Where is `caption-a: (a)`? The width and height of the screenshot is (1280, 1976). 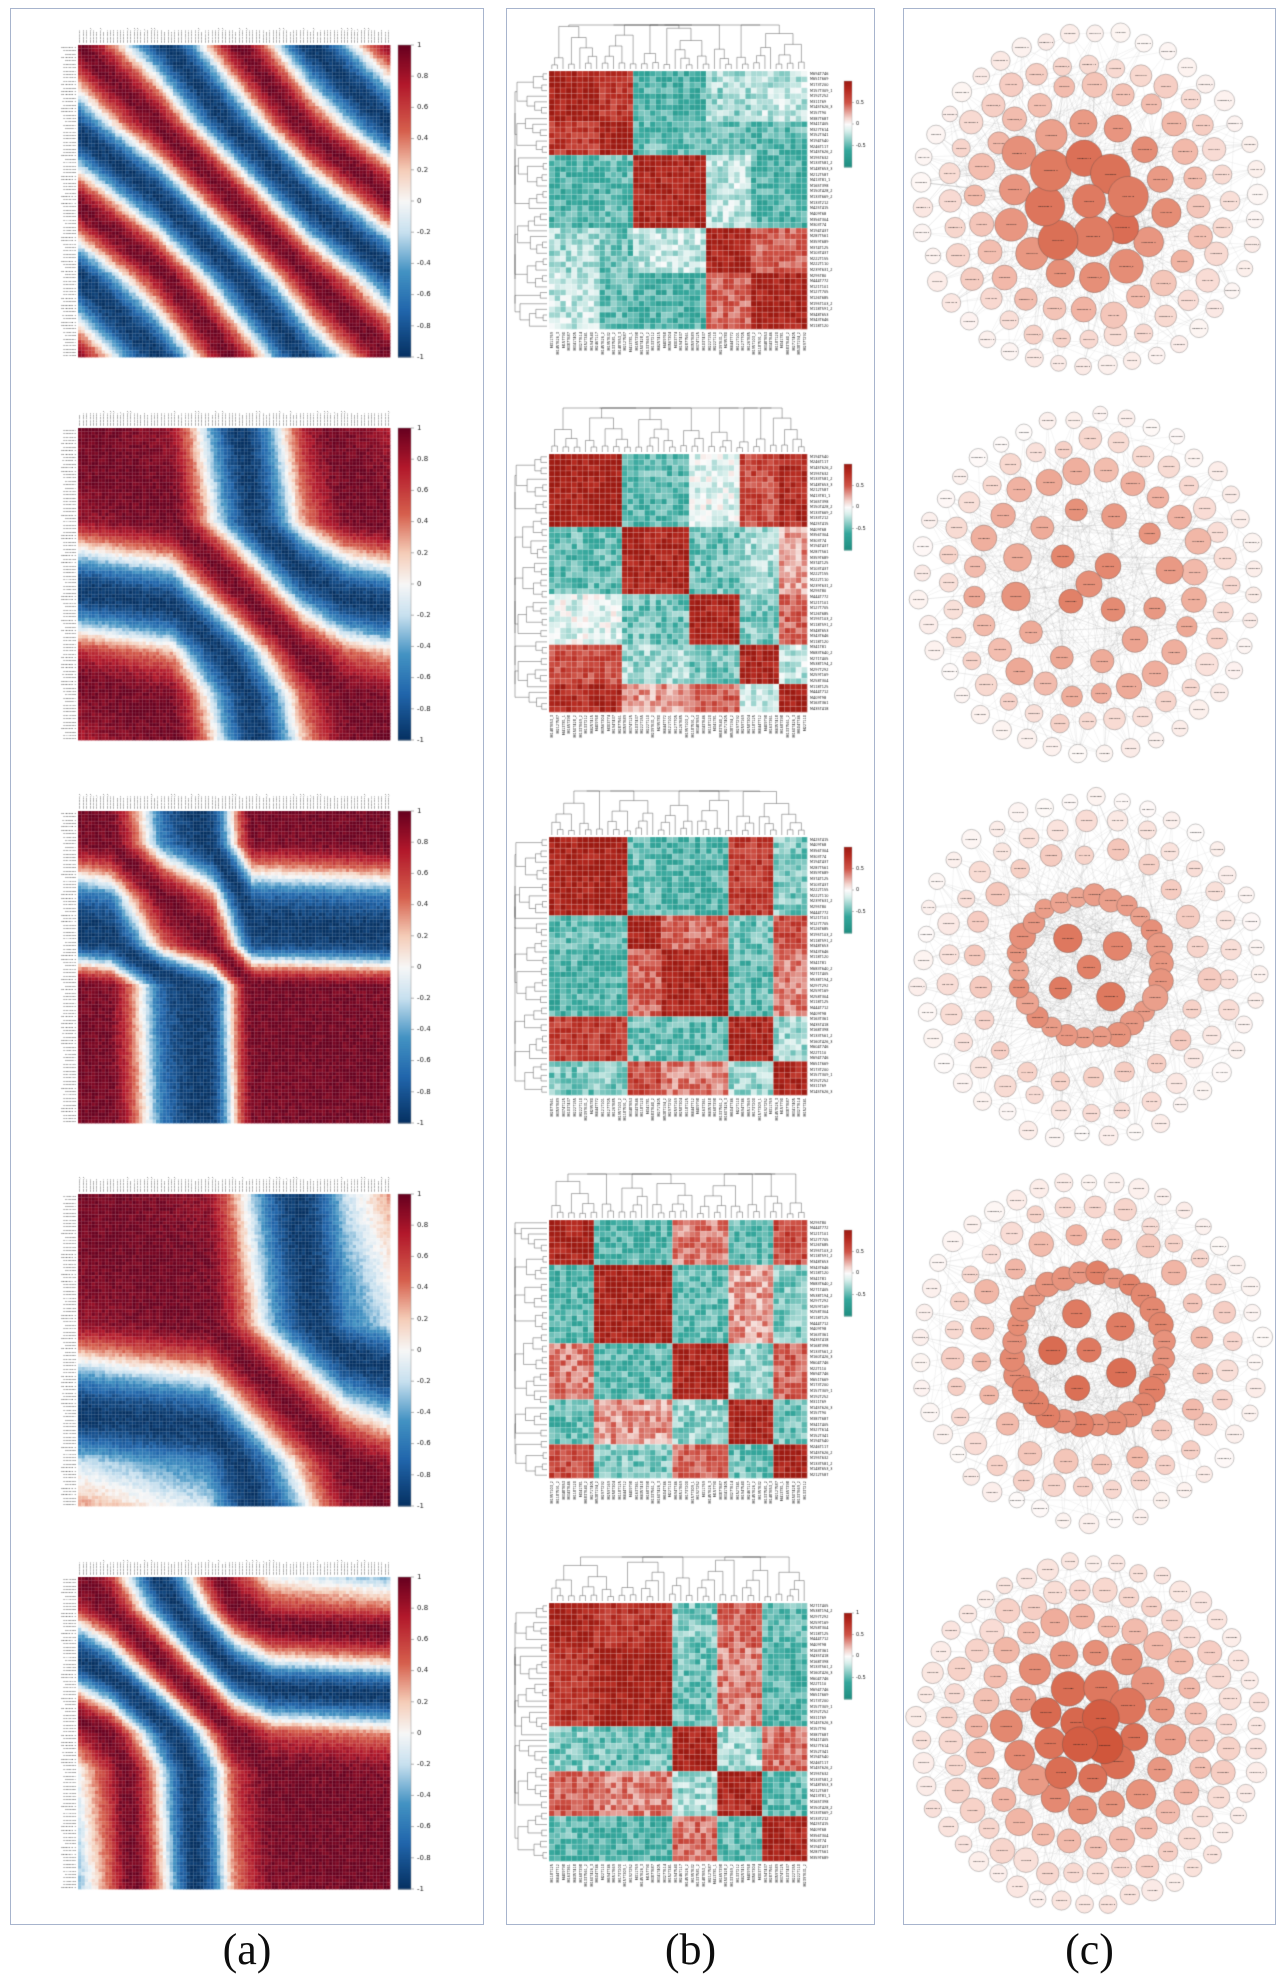
caption-a: (a) is located at coordinates (247, 1949).